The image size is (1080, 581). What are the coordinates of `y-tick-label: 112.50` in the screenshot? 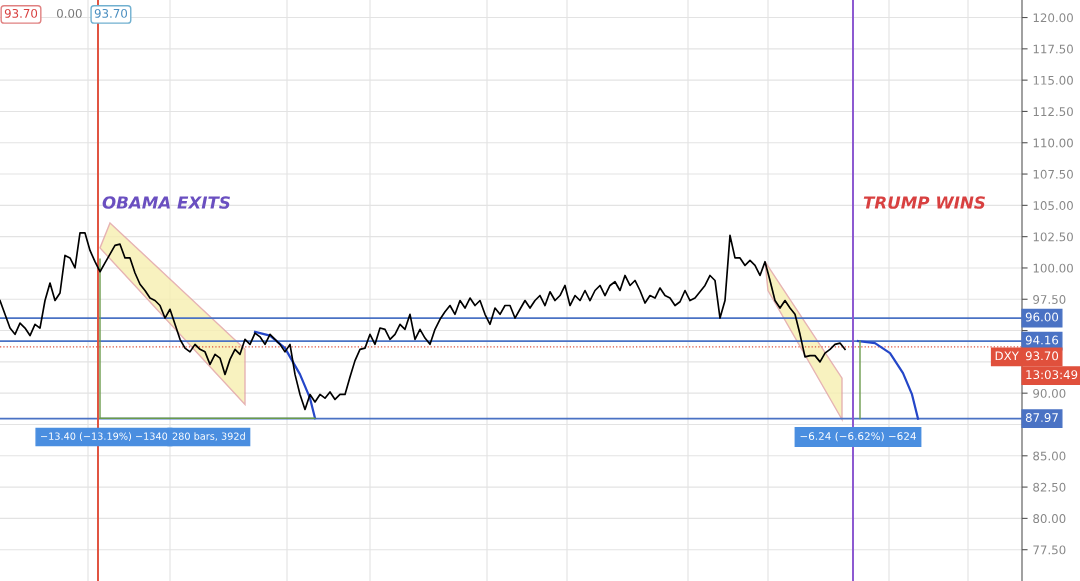 It's located at (1053, 112).